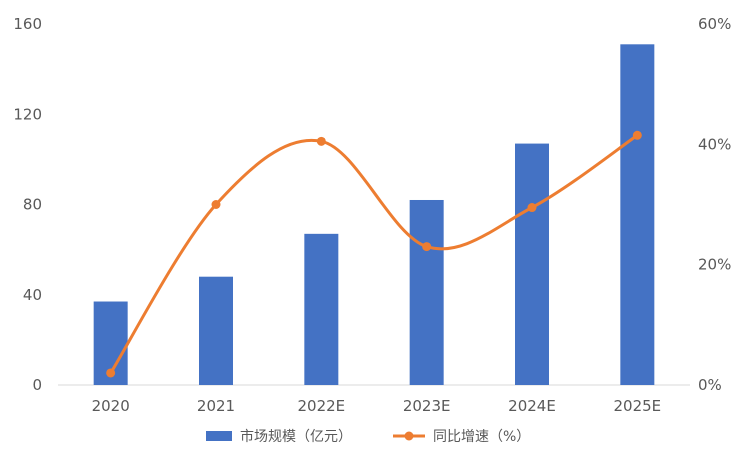  I want to click on growth-rate-point-2025E, so click(637, 135).